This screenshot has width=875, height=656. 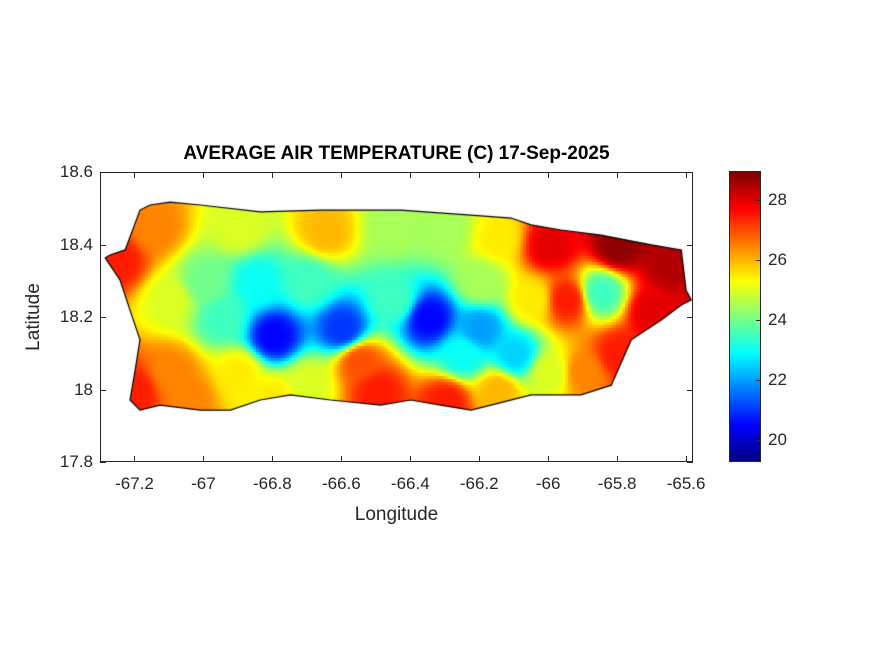 I want to click on chart-title: AVERAGE AIR TEMPERATURE (C) 17-Sep-2025, so click(x=396, y=153).